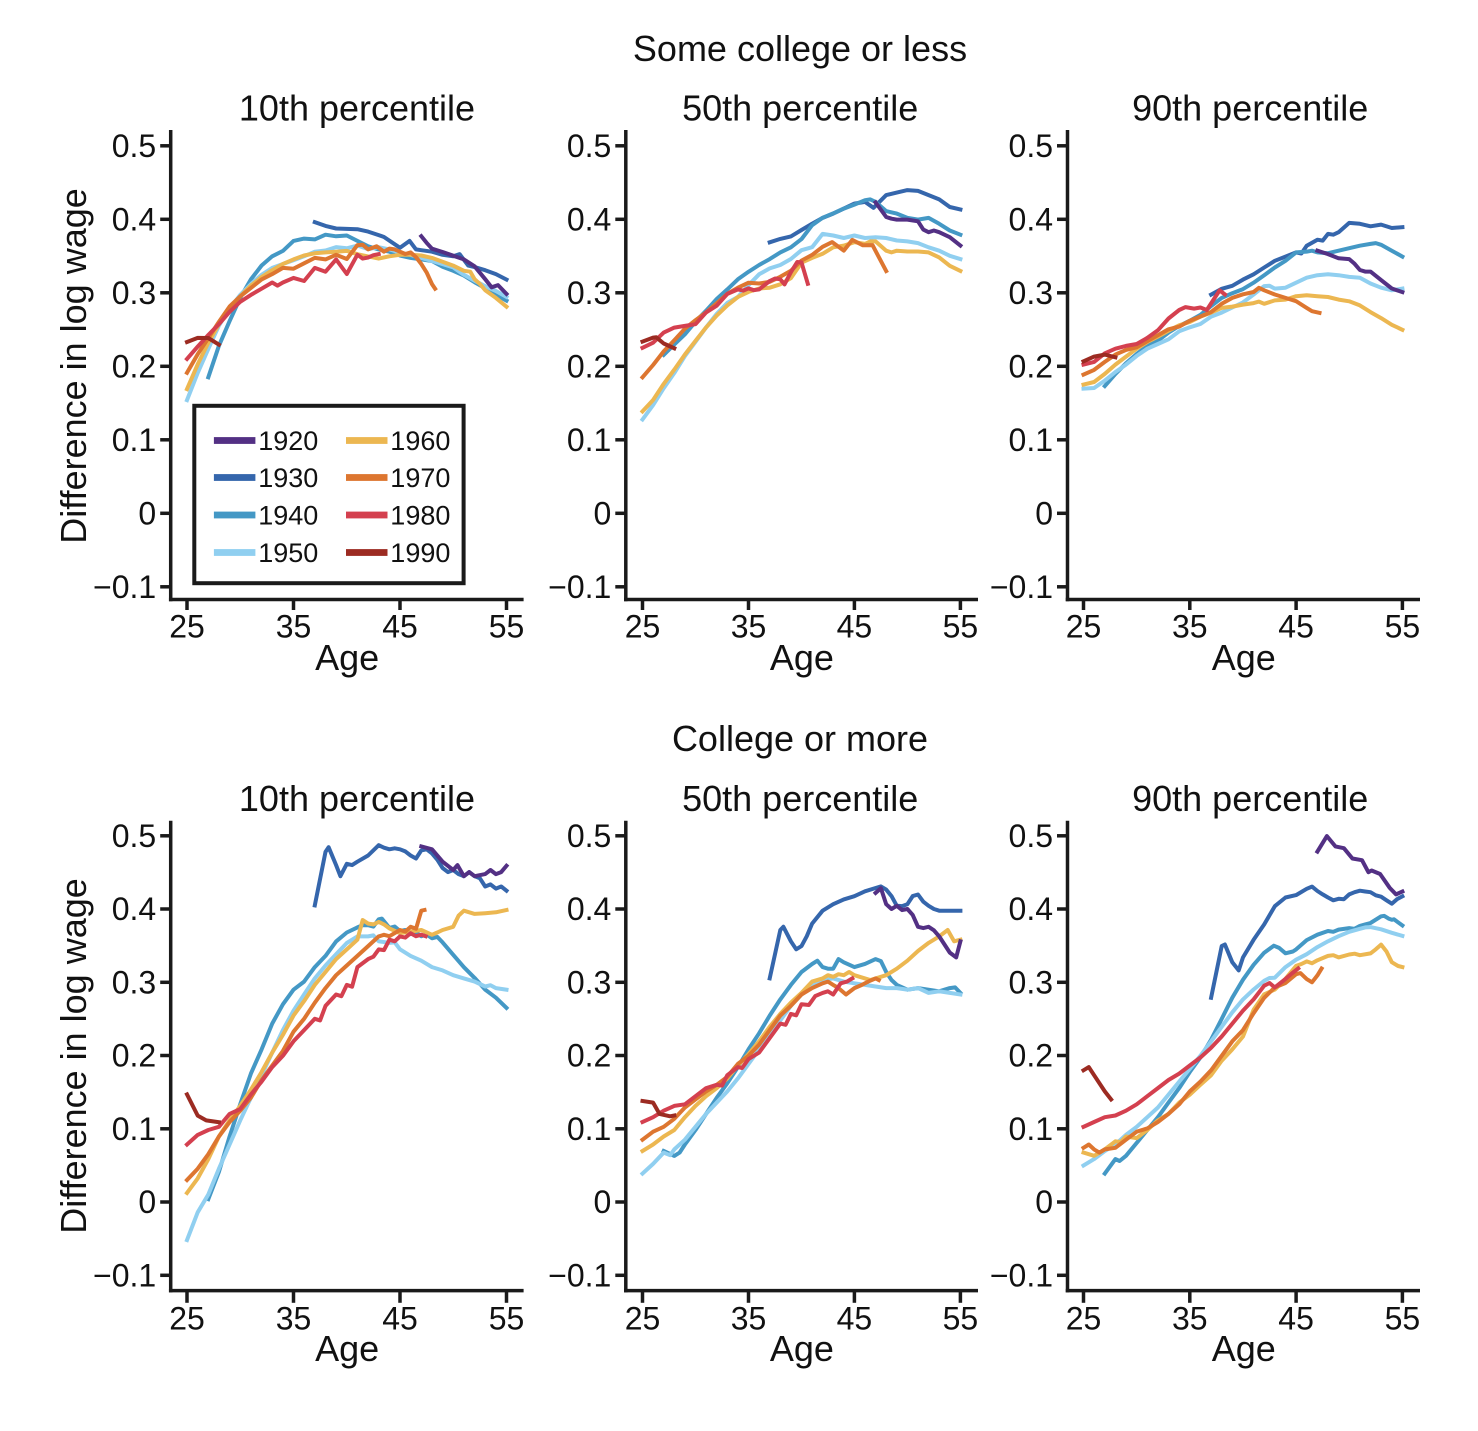 The image size is (1478, 1431). I want to click on svg-text: 1940, so click(288, 516).